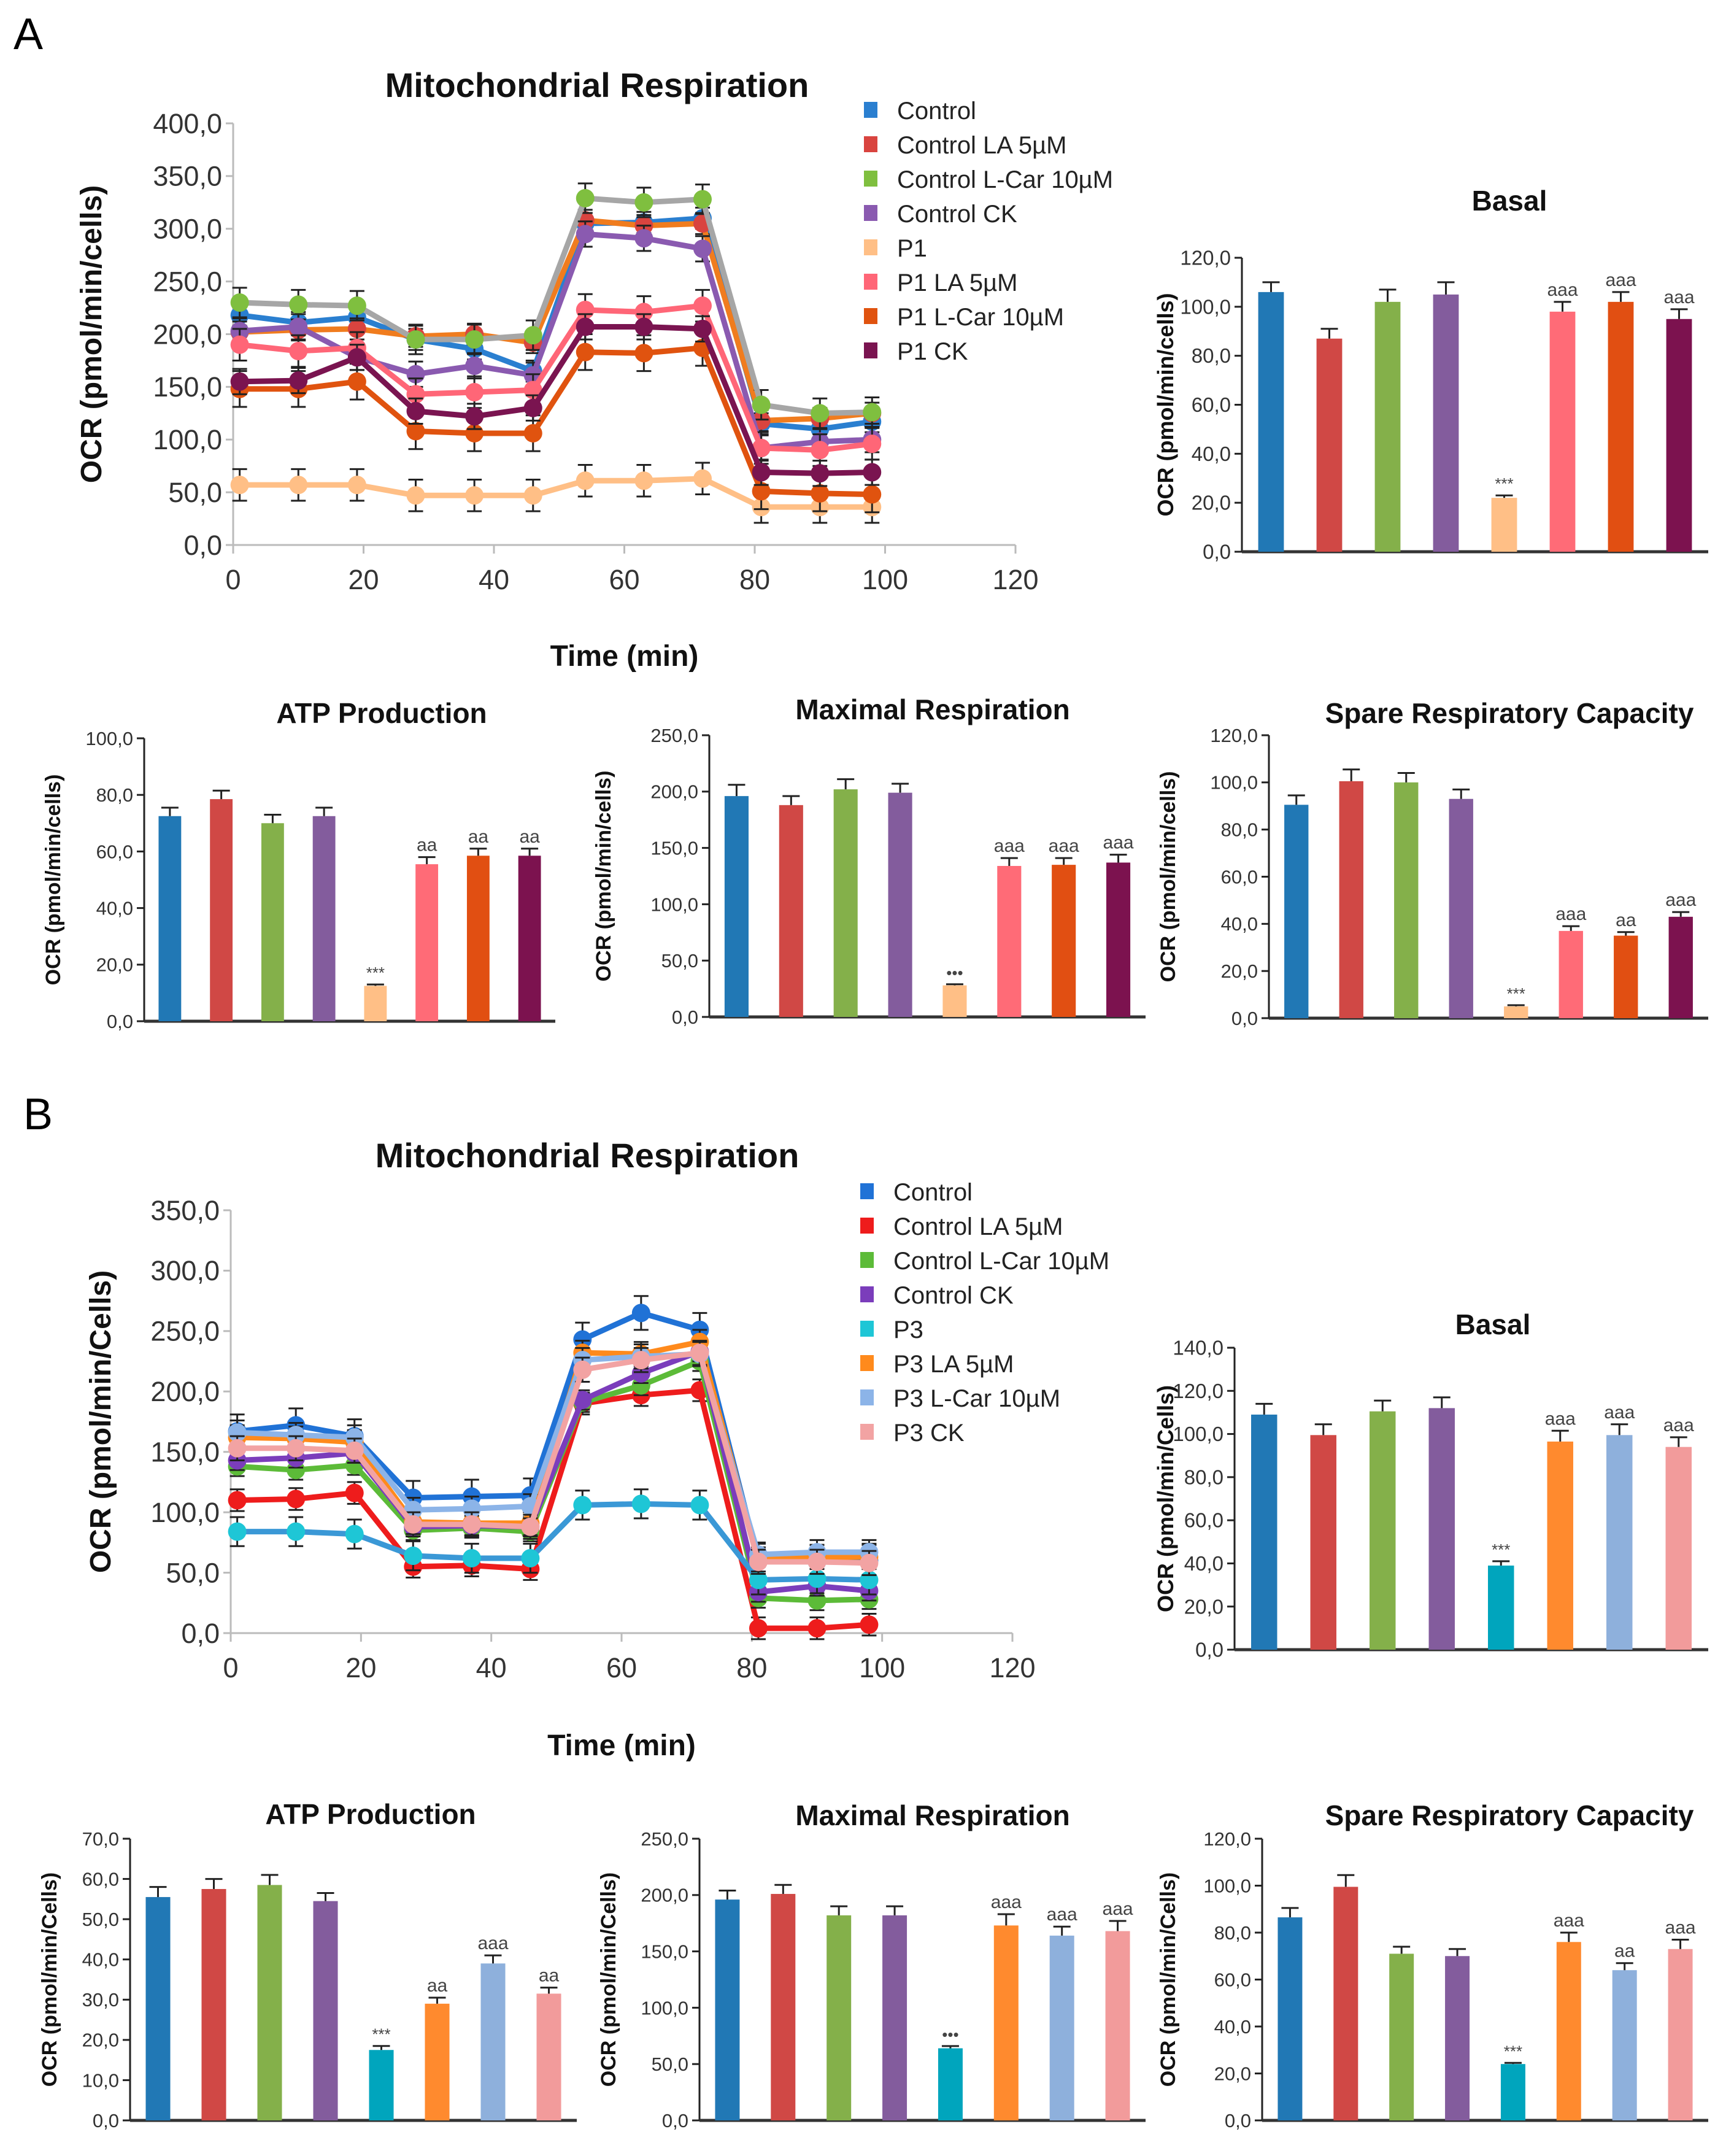 This screenshot has height=2156, width=1734. Describe the element at coordinates (38, 1114) in the screenshot. I see `panel-label-b: B` at that location.